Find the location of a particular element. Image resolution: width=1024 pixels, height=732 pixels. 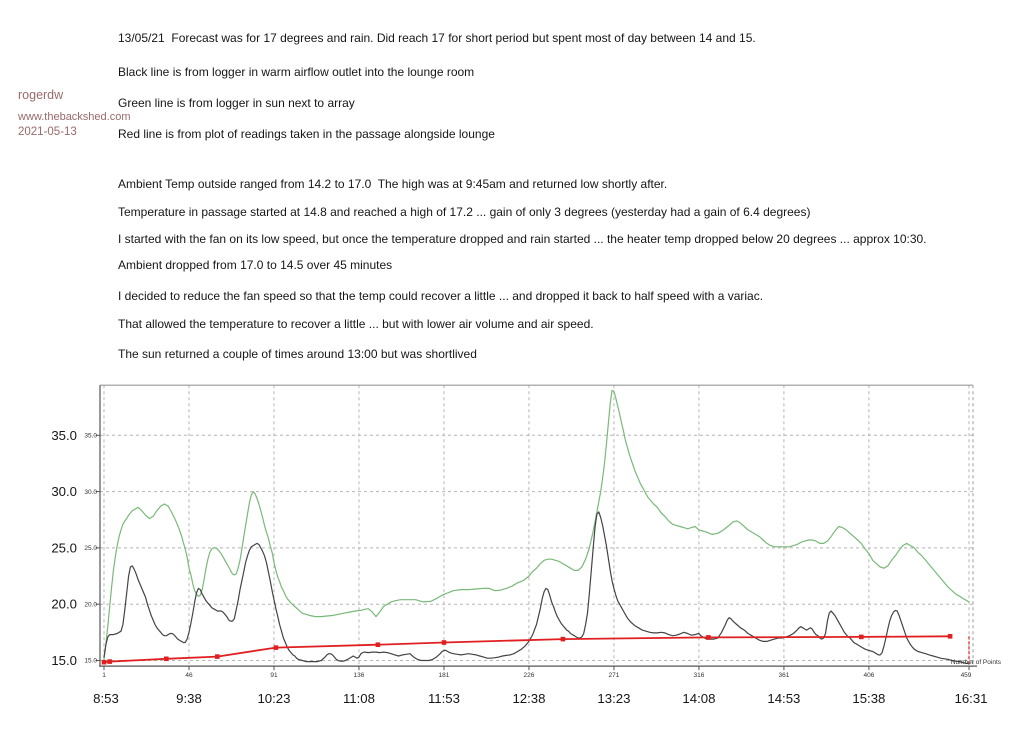

x-tick-inner: 316 is located at coordinates (698, 675).